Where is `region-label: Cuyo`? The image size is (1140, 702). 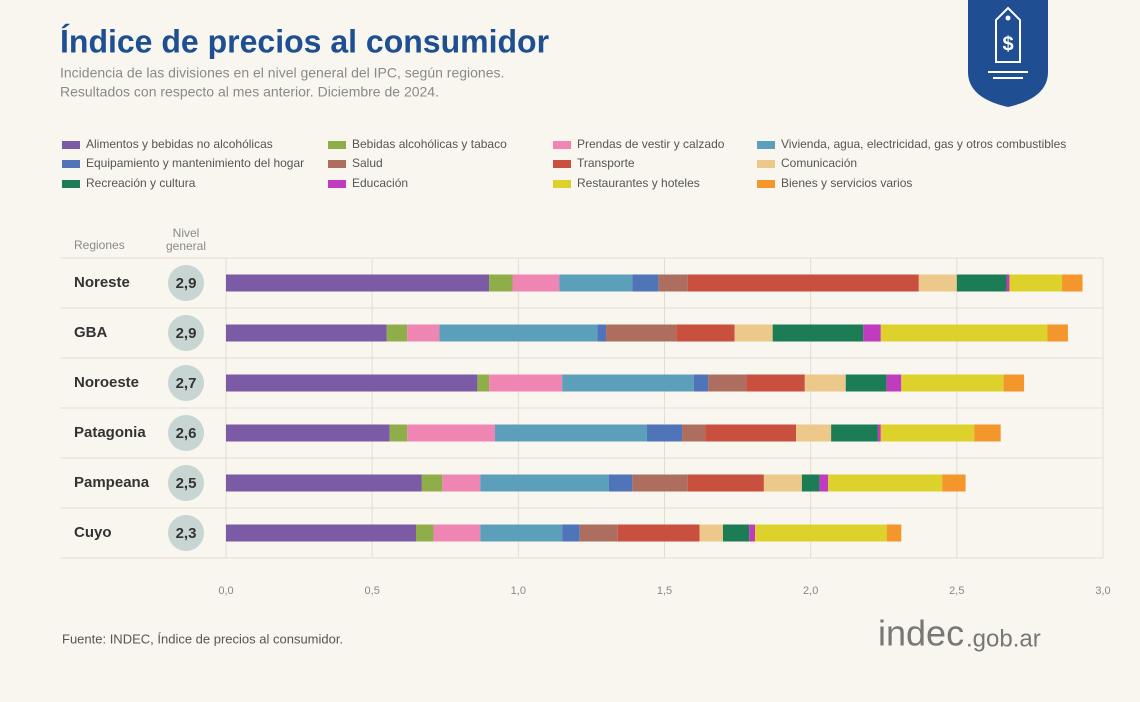
region-label: Cuyo is located at coordinates (93, 532).